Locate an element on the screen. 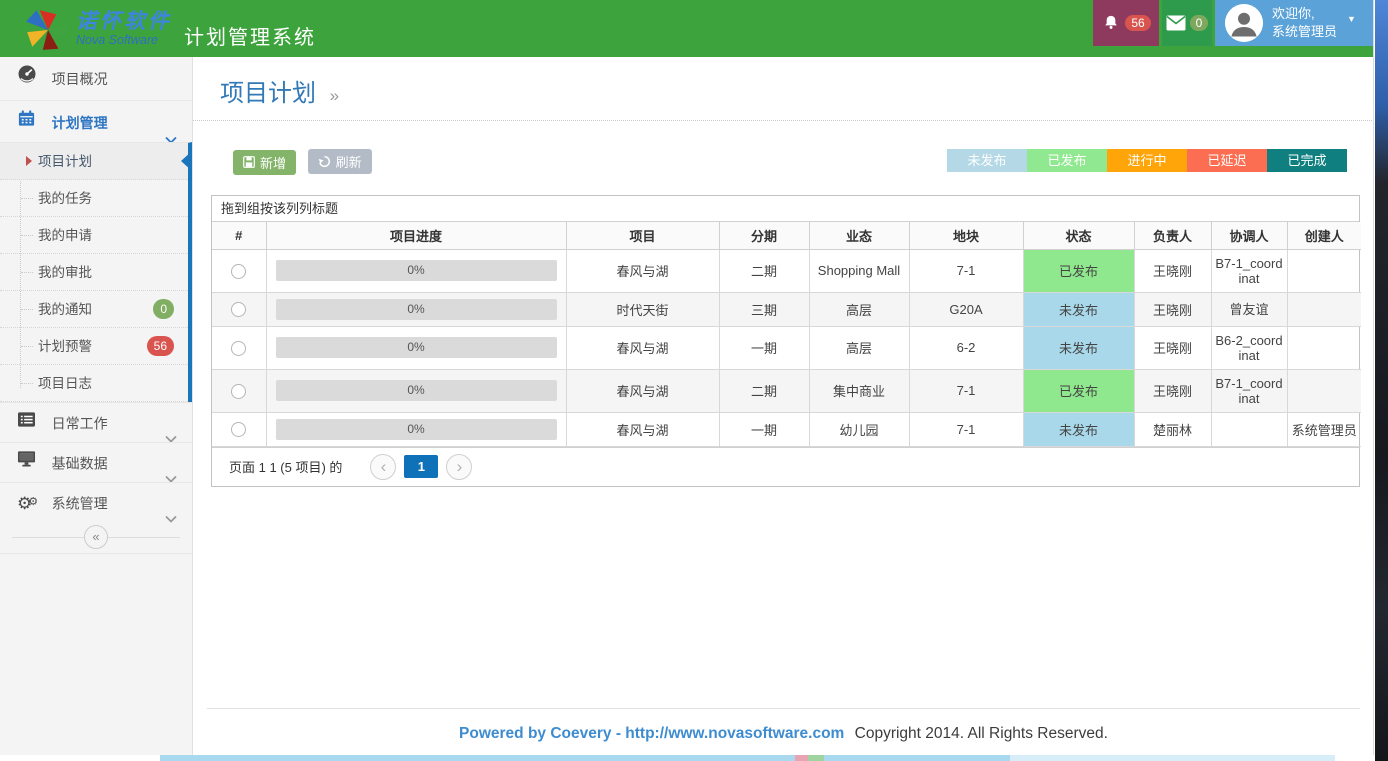  messages-button: 0 is located at coordinates (1187, 23).